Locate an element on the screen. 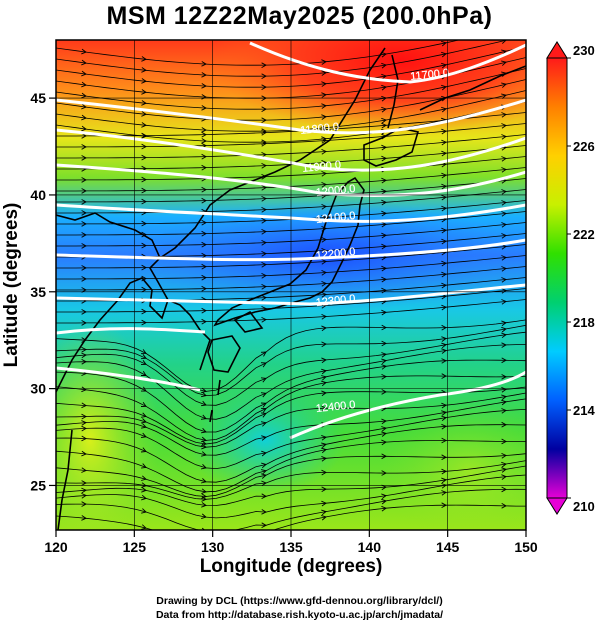  y-tick-label: 30 is located at coordinates (38, 389).